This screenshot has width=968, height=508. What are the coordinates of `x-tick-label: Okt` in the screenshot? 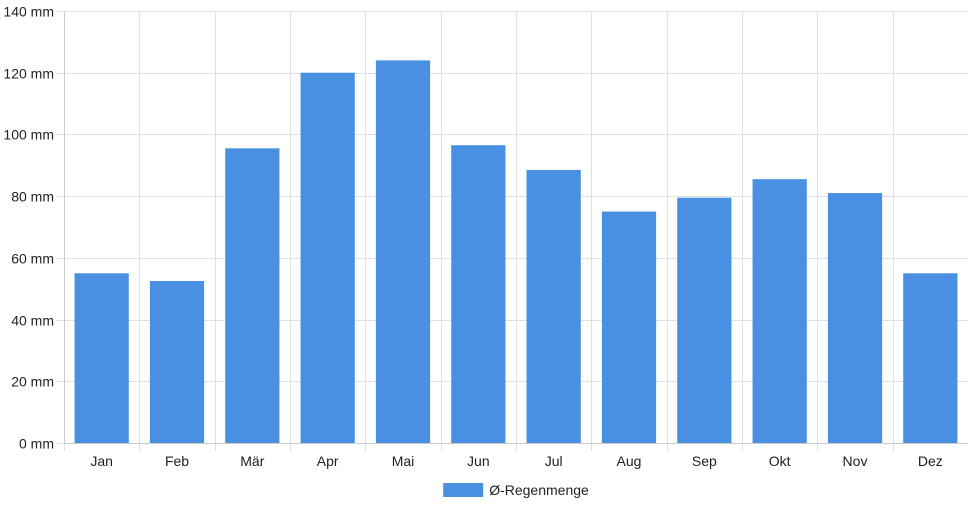 It's located at (780, 461).